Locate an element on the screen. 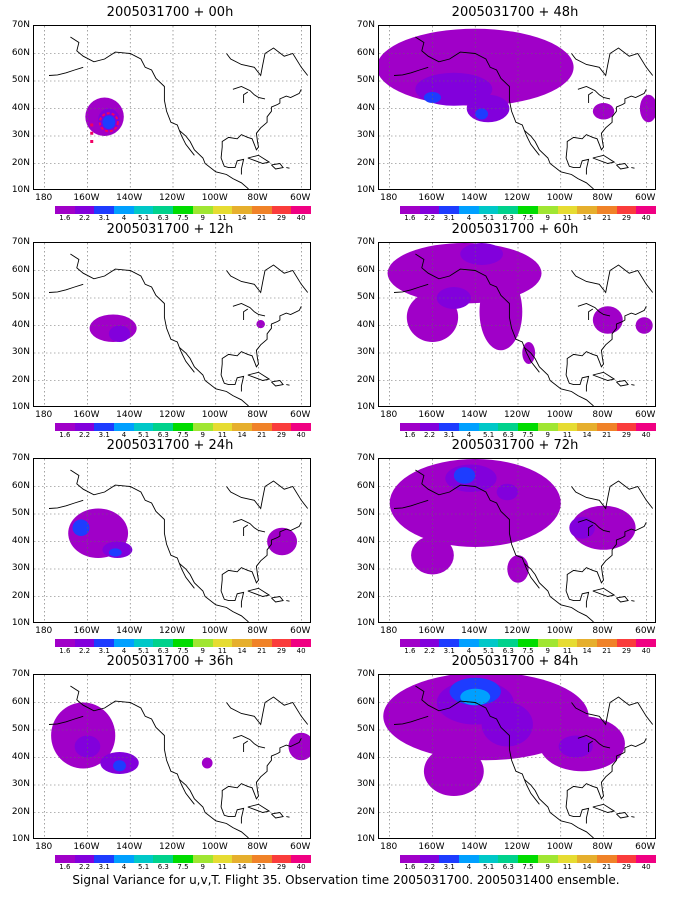  longitude-label: 60W is located at coordinates (645, 415).